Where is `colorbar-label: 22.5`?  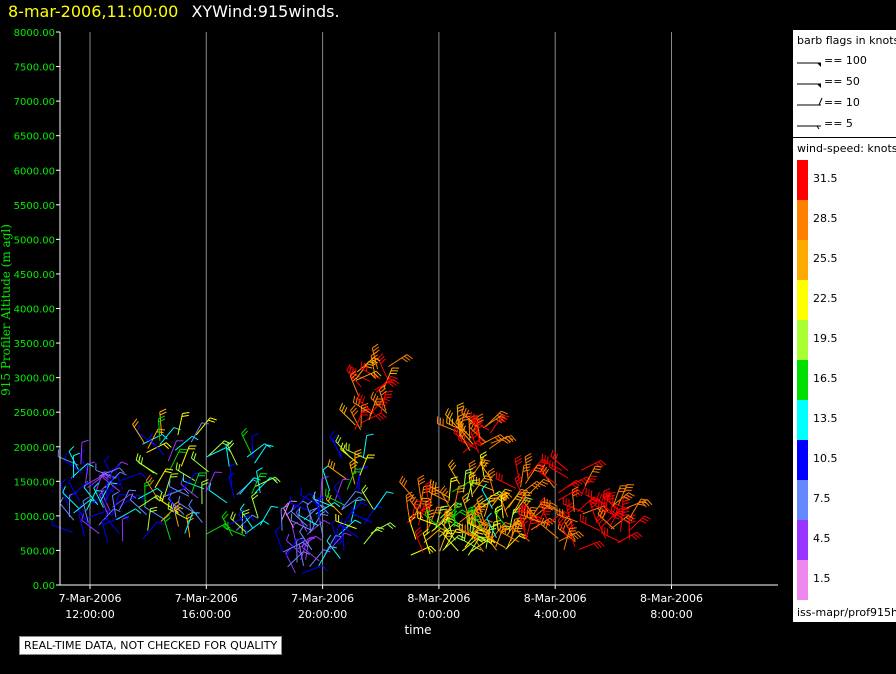 colorbar-label: 22.5 is located at coordinates (825, 298).